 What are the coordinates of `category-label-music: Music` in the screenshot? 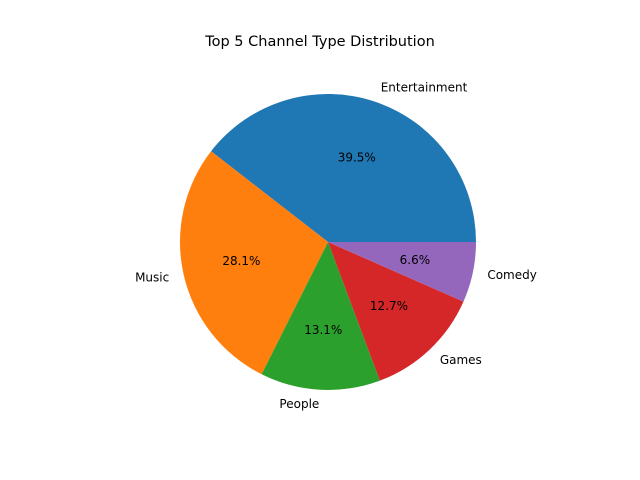 It's located at (152, 278).